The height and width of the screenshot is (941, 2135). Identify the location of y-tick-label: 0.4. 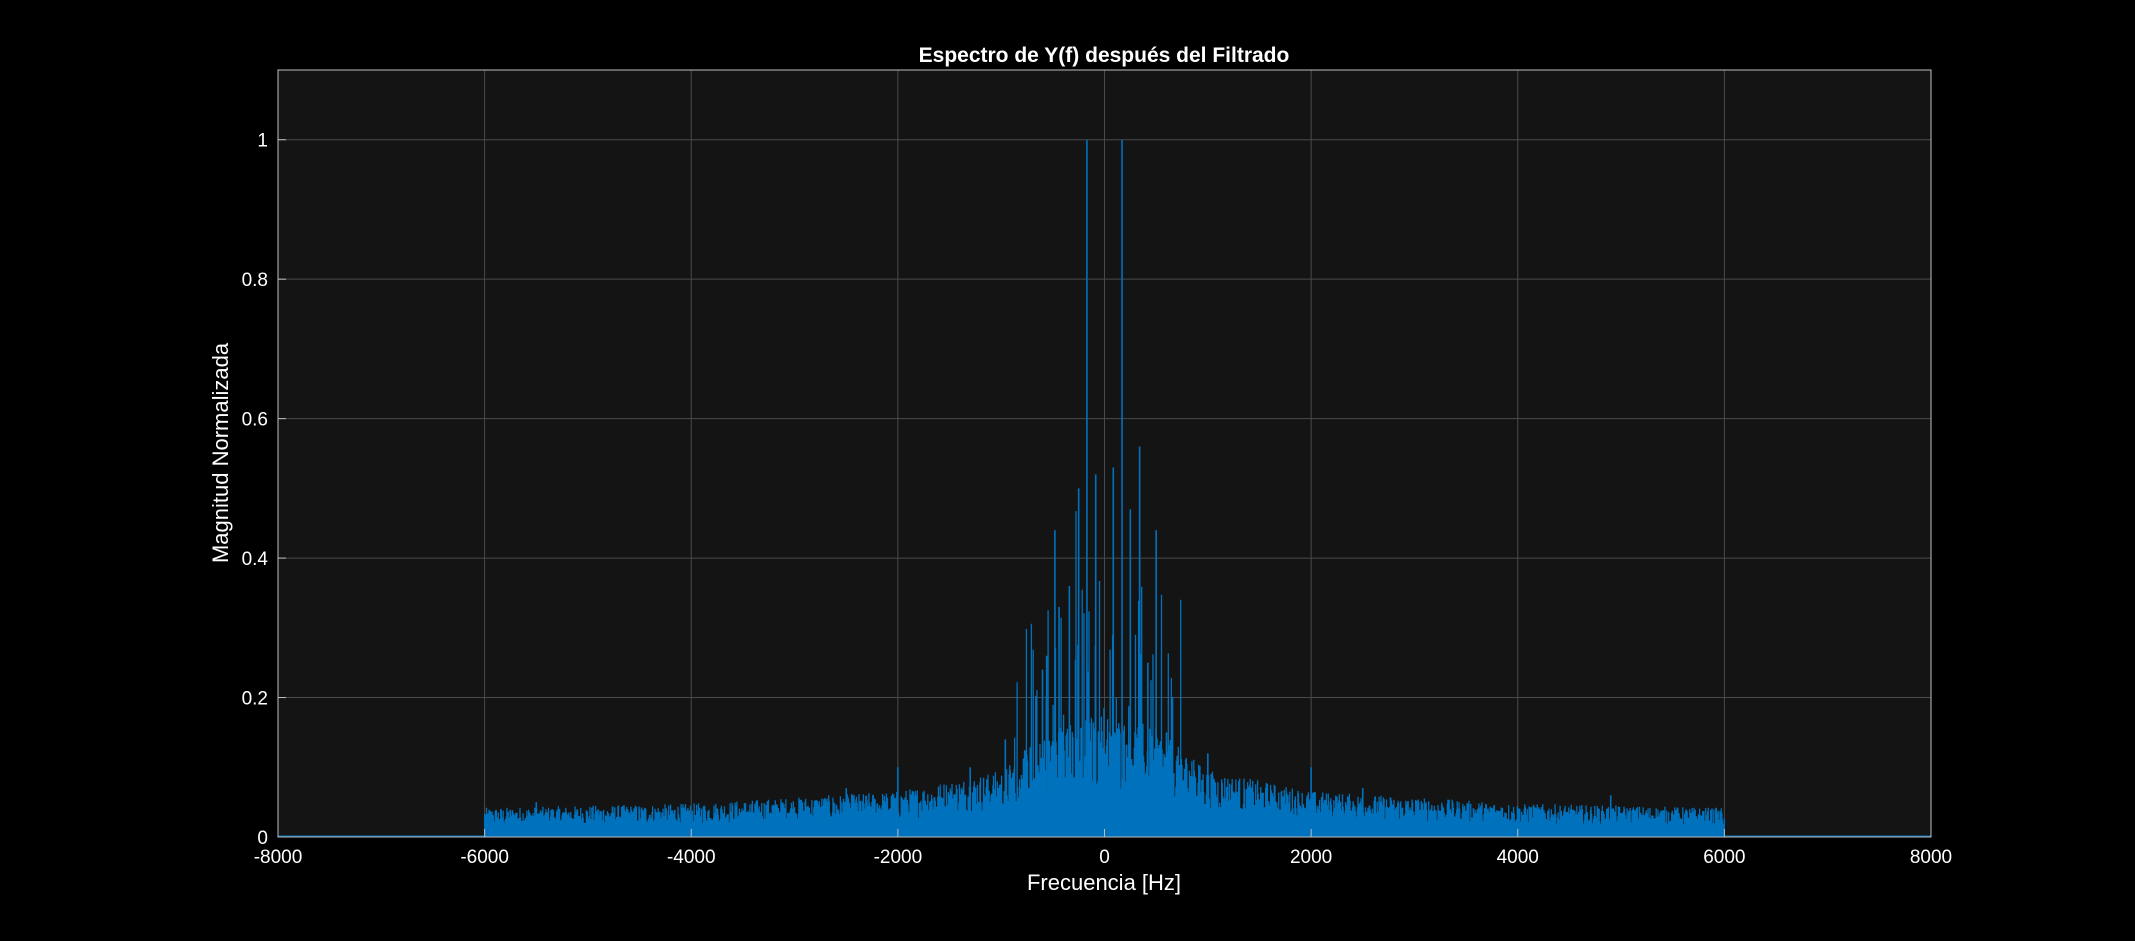
(255, 559).